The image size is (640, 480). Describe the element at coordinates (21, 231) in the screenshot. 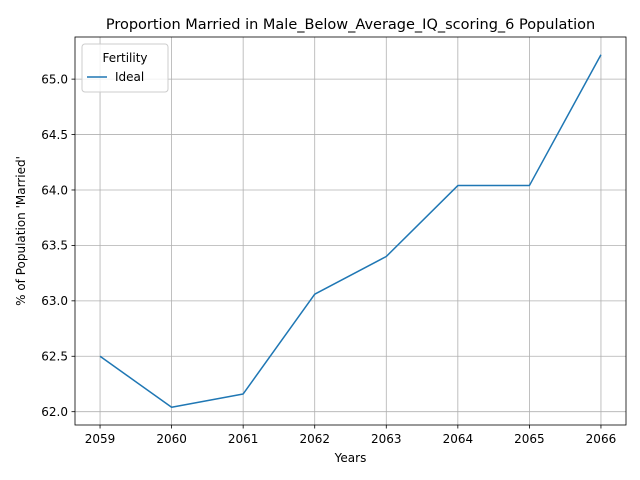

I see `y-axis-label: % of Population 'Married'` at that location.